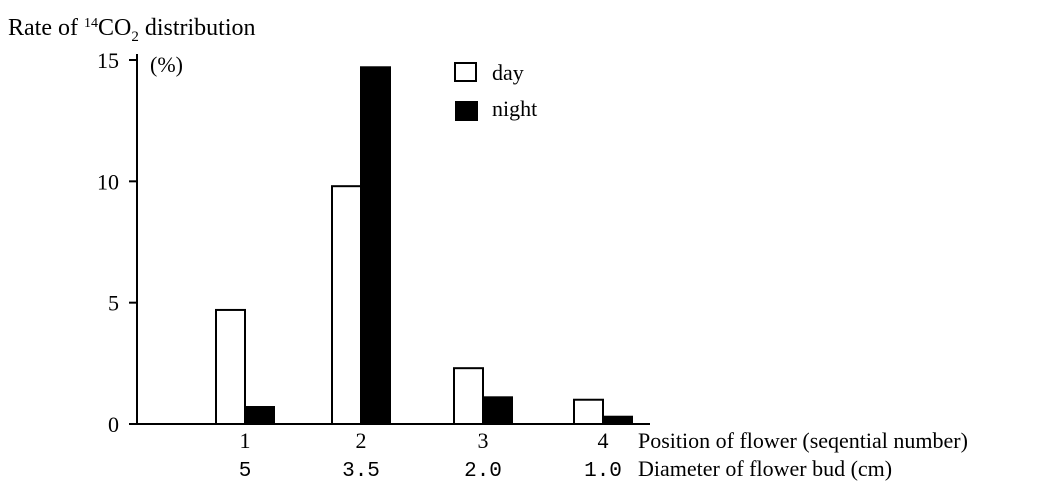 Image resolution: width=1042 pixels, height=483 pixels. Describe the element at coordinates (514, 108) in the screenshot. I see `legend-label-night: night` at that location.